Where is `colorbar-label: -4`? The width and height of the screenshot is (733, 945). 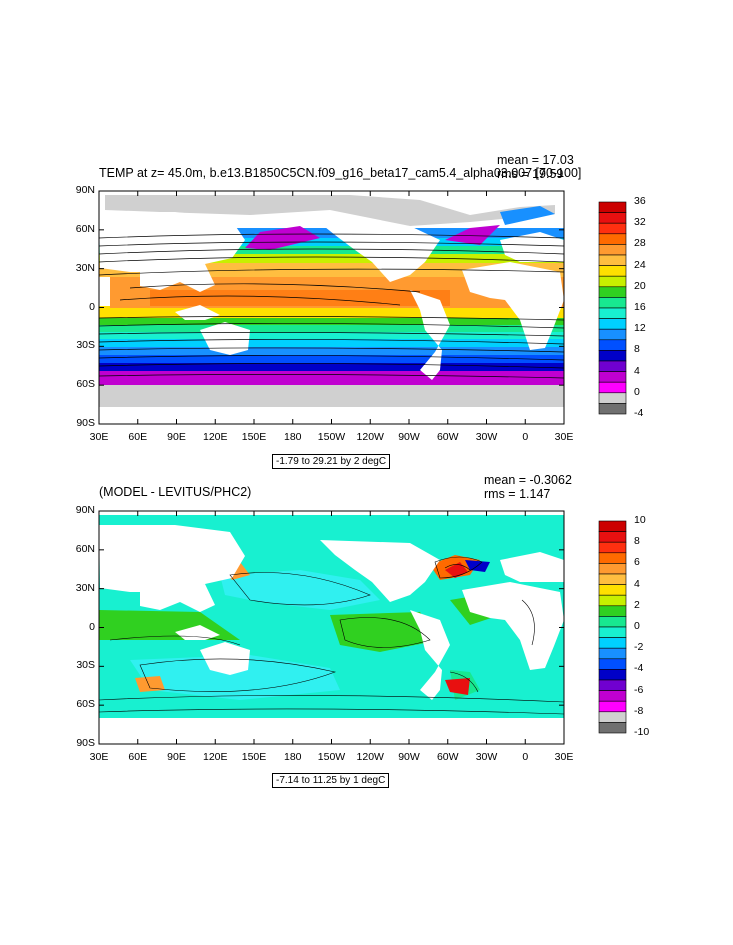
colorbar-label: -4 is located at coordinates (639, 413).